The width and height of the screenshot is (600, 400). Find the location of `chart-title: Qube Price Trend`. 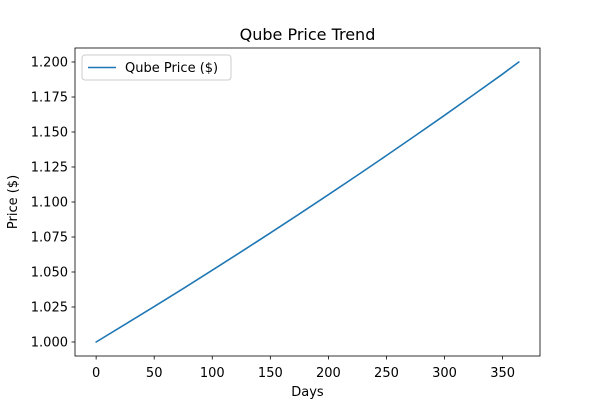

chart-title: Qube Price Trend is located at coordinates (308, 34).